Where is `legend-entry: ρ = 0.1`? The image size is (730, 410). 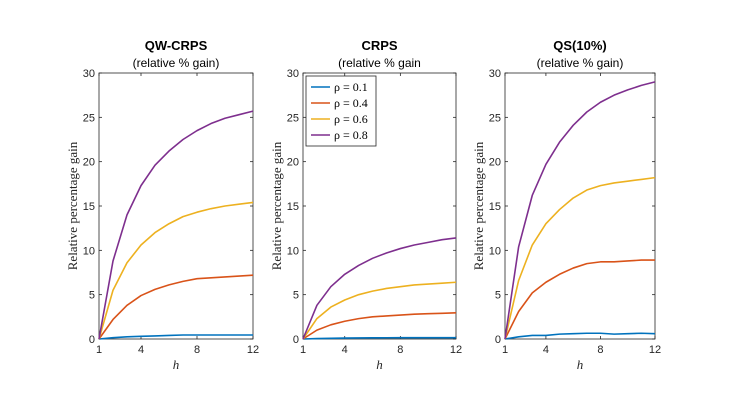
legend-entry: ρ = 0.1 is located at coordinates (351, 87).